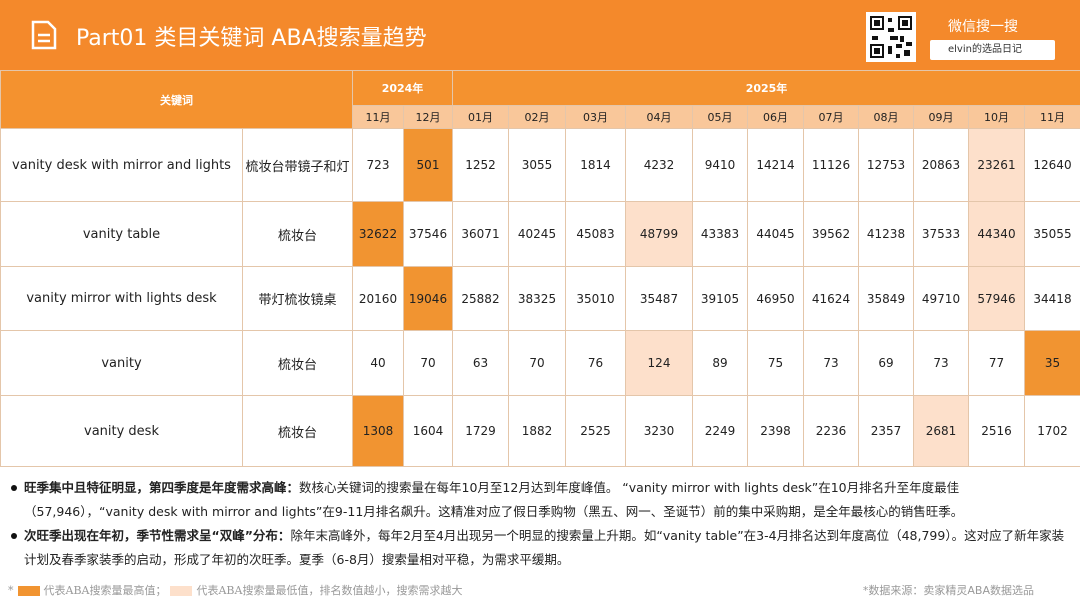 This screenshot has height=608, width=1080. Describe the element at coordinates (378, 431) in the screenshot. I see `rank-value: 1308` at that location.